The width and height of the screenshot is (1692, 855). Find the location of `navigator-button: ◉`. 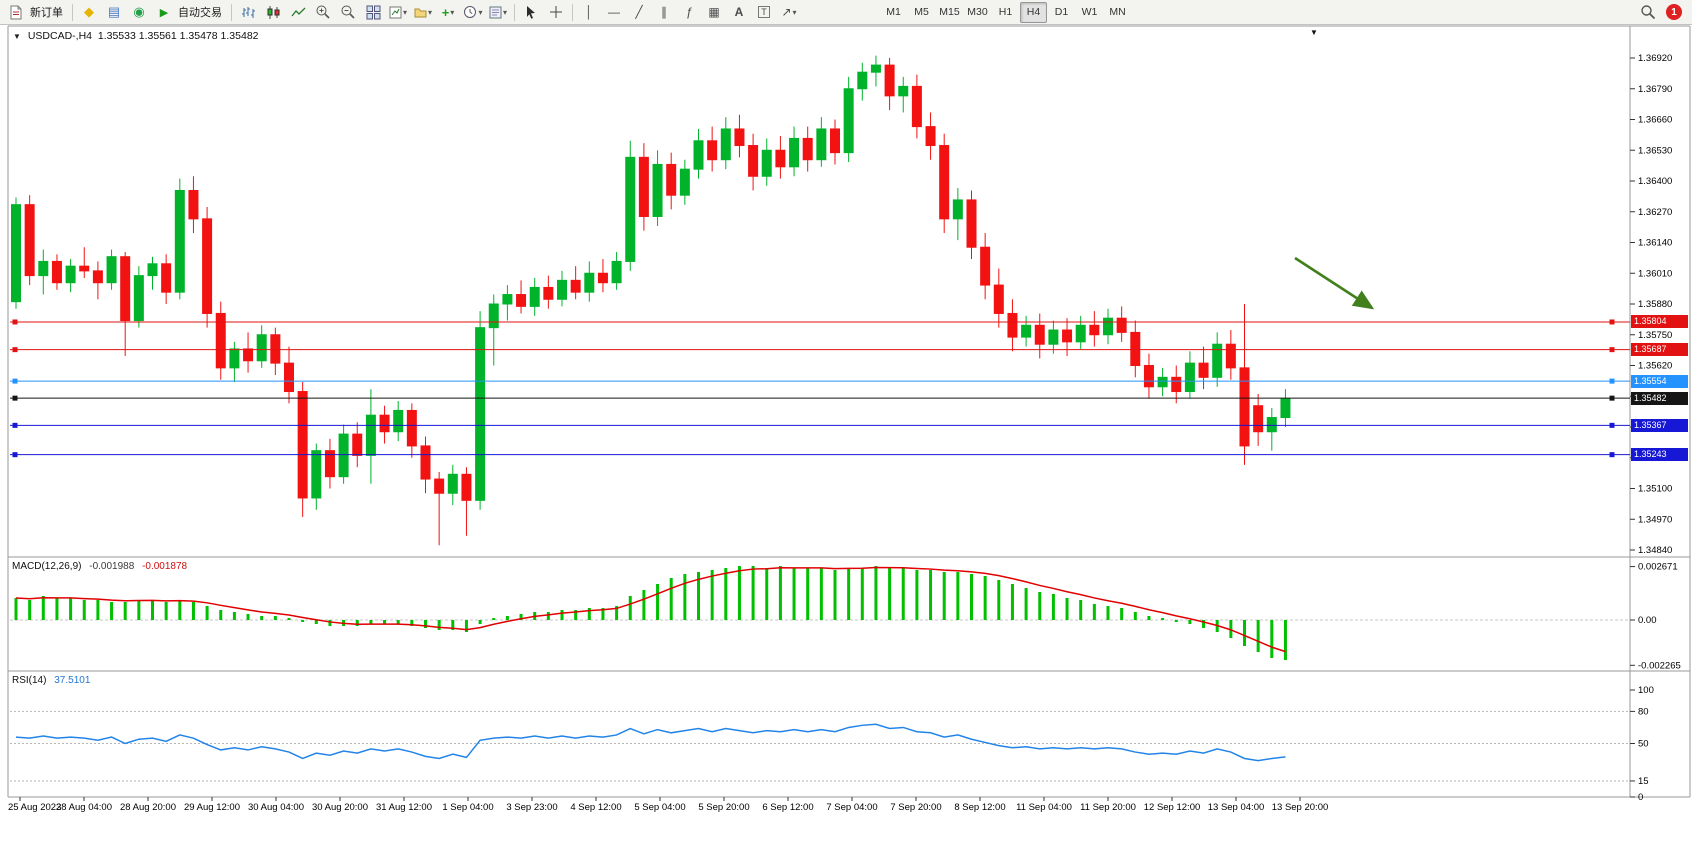

navigator-button: ◉ is located at coordinates (139, 12).